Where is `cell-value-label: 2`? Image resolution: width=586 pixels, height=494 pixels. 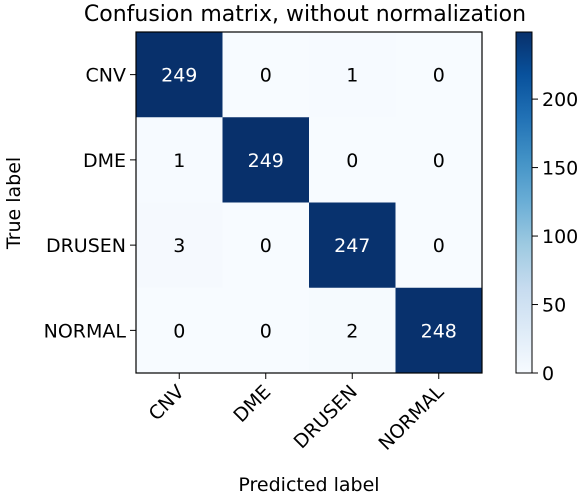
cell-value-label: 2 is located at coordinates (352, 331).